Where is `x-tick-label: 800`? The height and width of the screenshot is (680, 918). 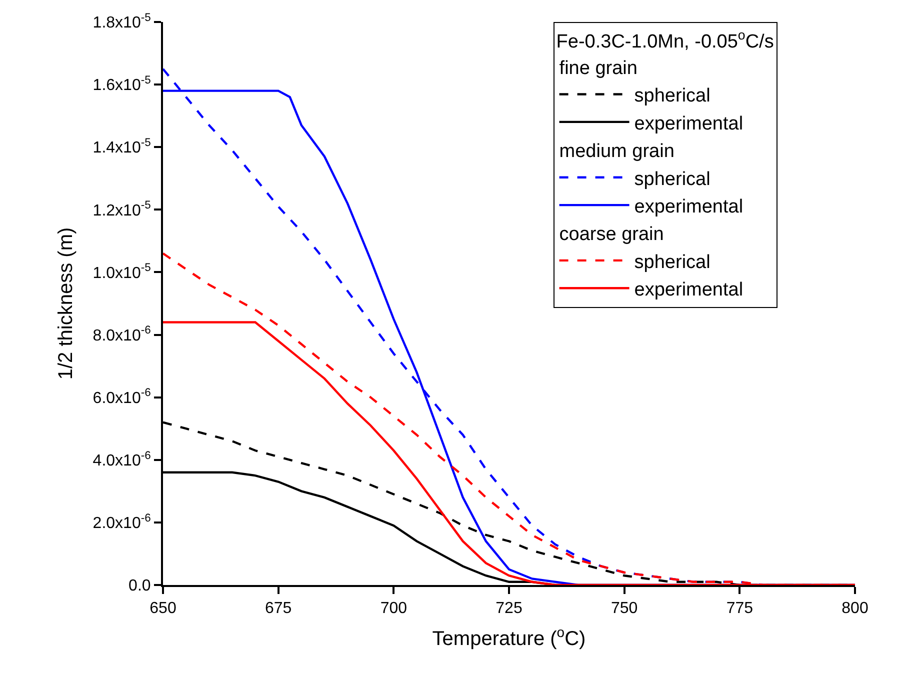
x-tick-label: 800 is located at coordinates (855, 609).